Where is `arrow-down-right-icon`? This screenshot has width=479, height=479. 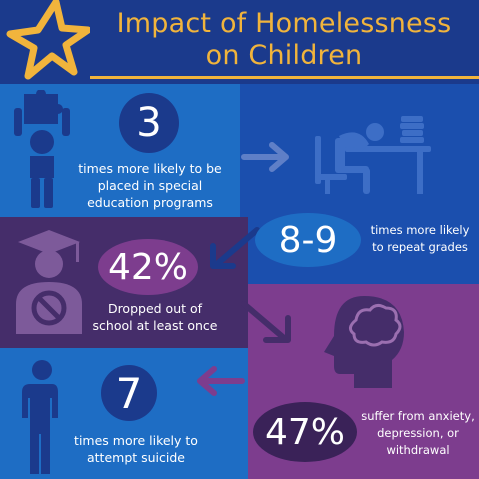 arrow-down-right-icon is located at coordinates (266, 322).